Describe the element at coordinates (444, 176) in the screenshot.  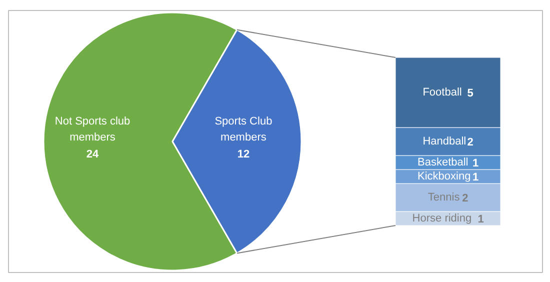
I see `series-label: Kickboxing` at that location.